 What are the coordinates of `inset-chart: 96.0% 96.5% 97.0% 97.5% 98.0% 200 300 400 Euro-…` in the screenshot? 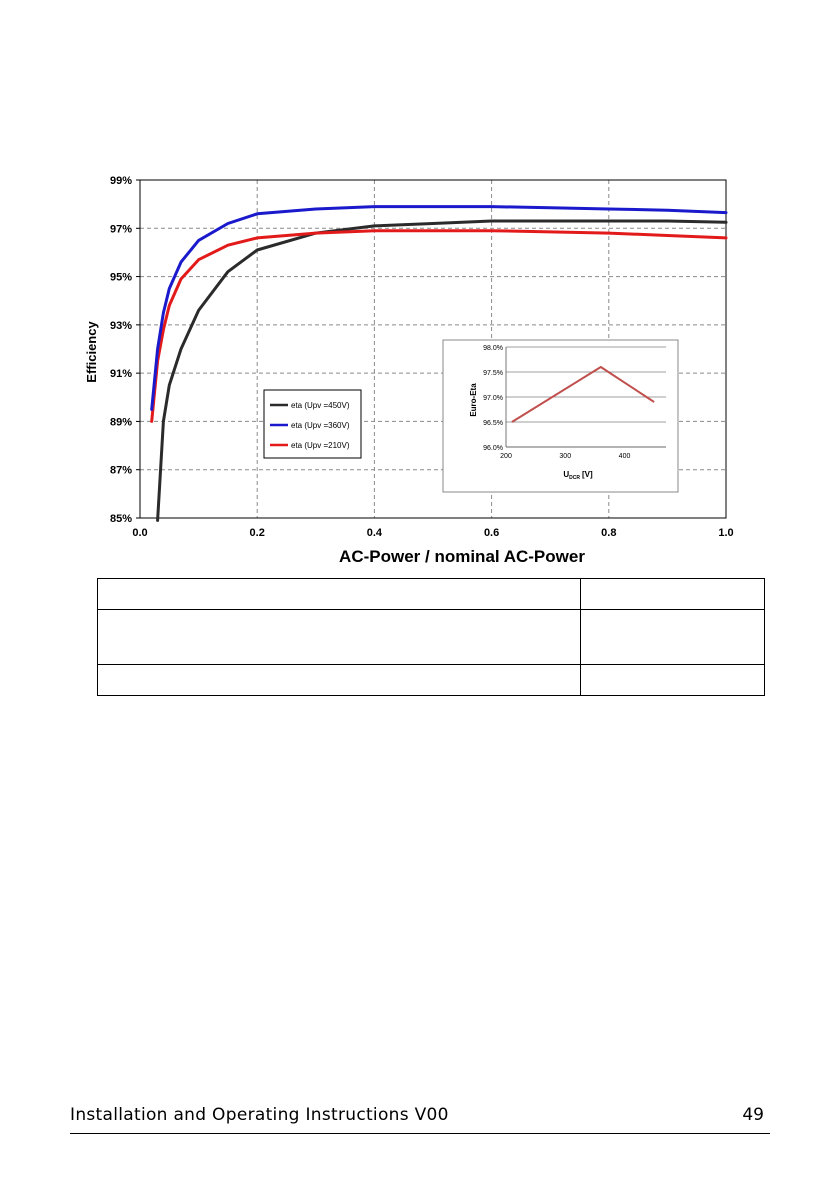 It's located at (560, 416).